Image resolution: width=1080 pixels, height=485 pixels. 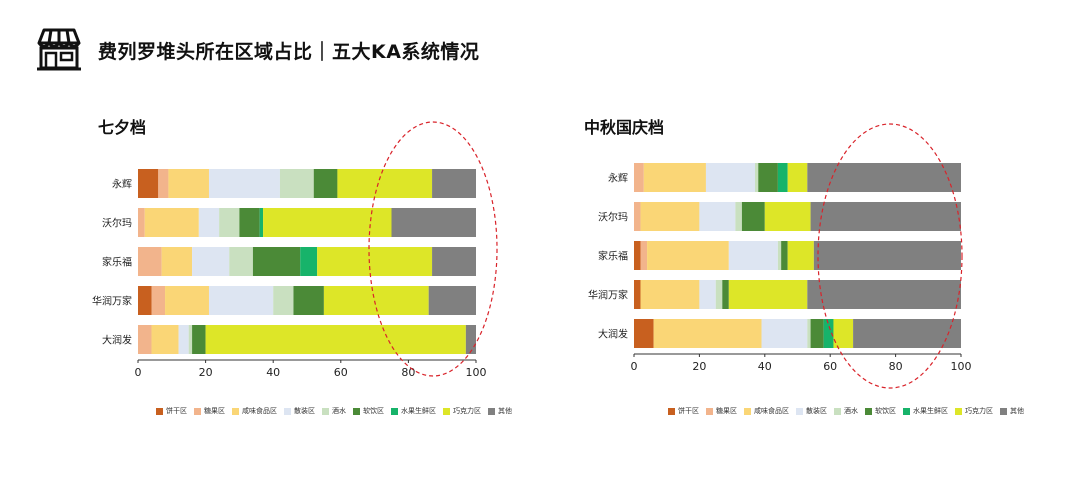 I want to click on x-tick-label: 0, so click(x=138, y=372).